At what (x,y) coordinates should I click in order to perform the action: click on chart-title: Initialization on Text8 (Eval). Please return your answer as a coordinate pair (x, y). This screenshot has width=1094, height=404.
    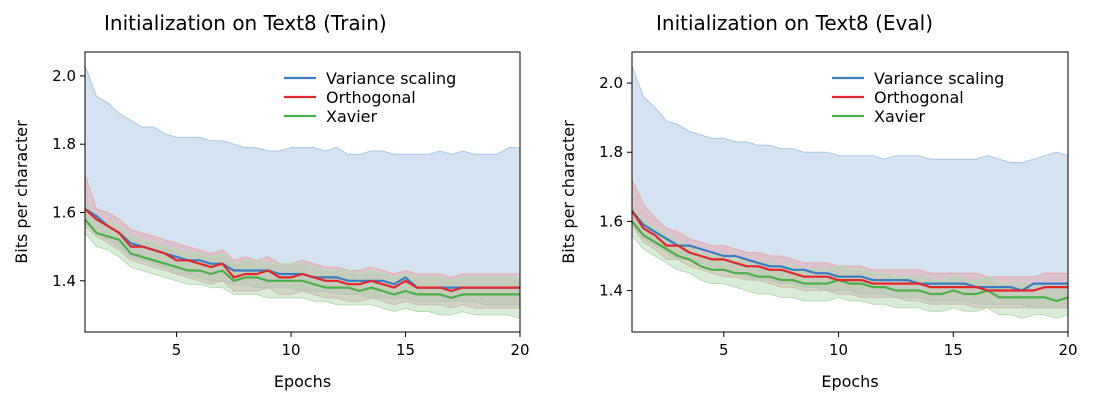
    Looking at the image, I should click on (794, 23).